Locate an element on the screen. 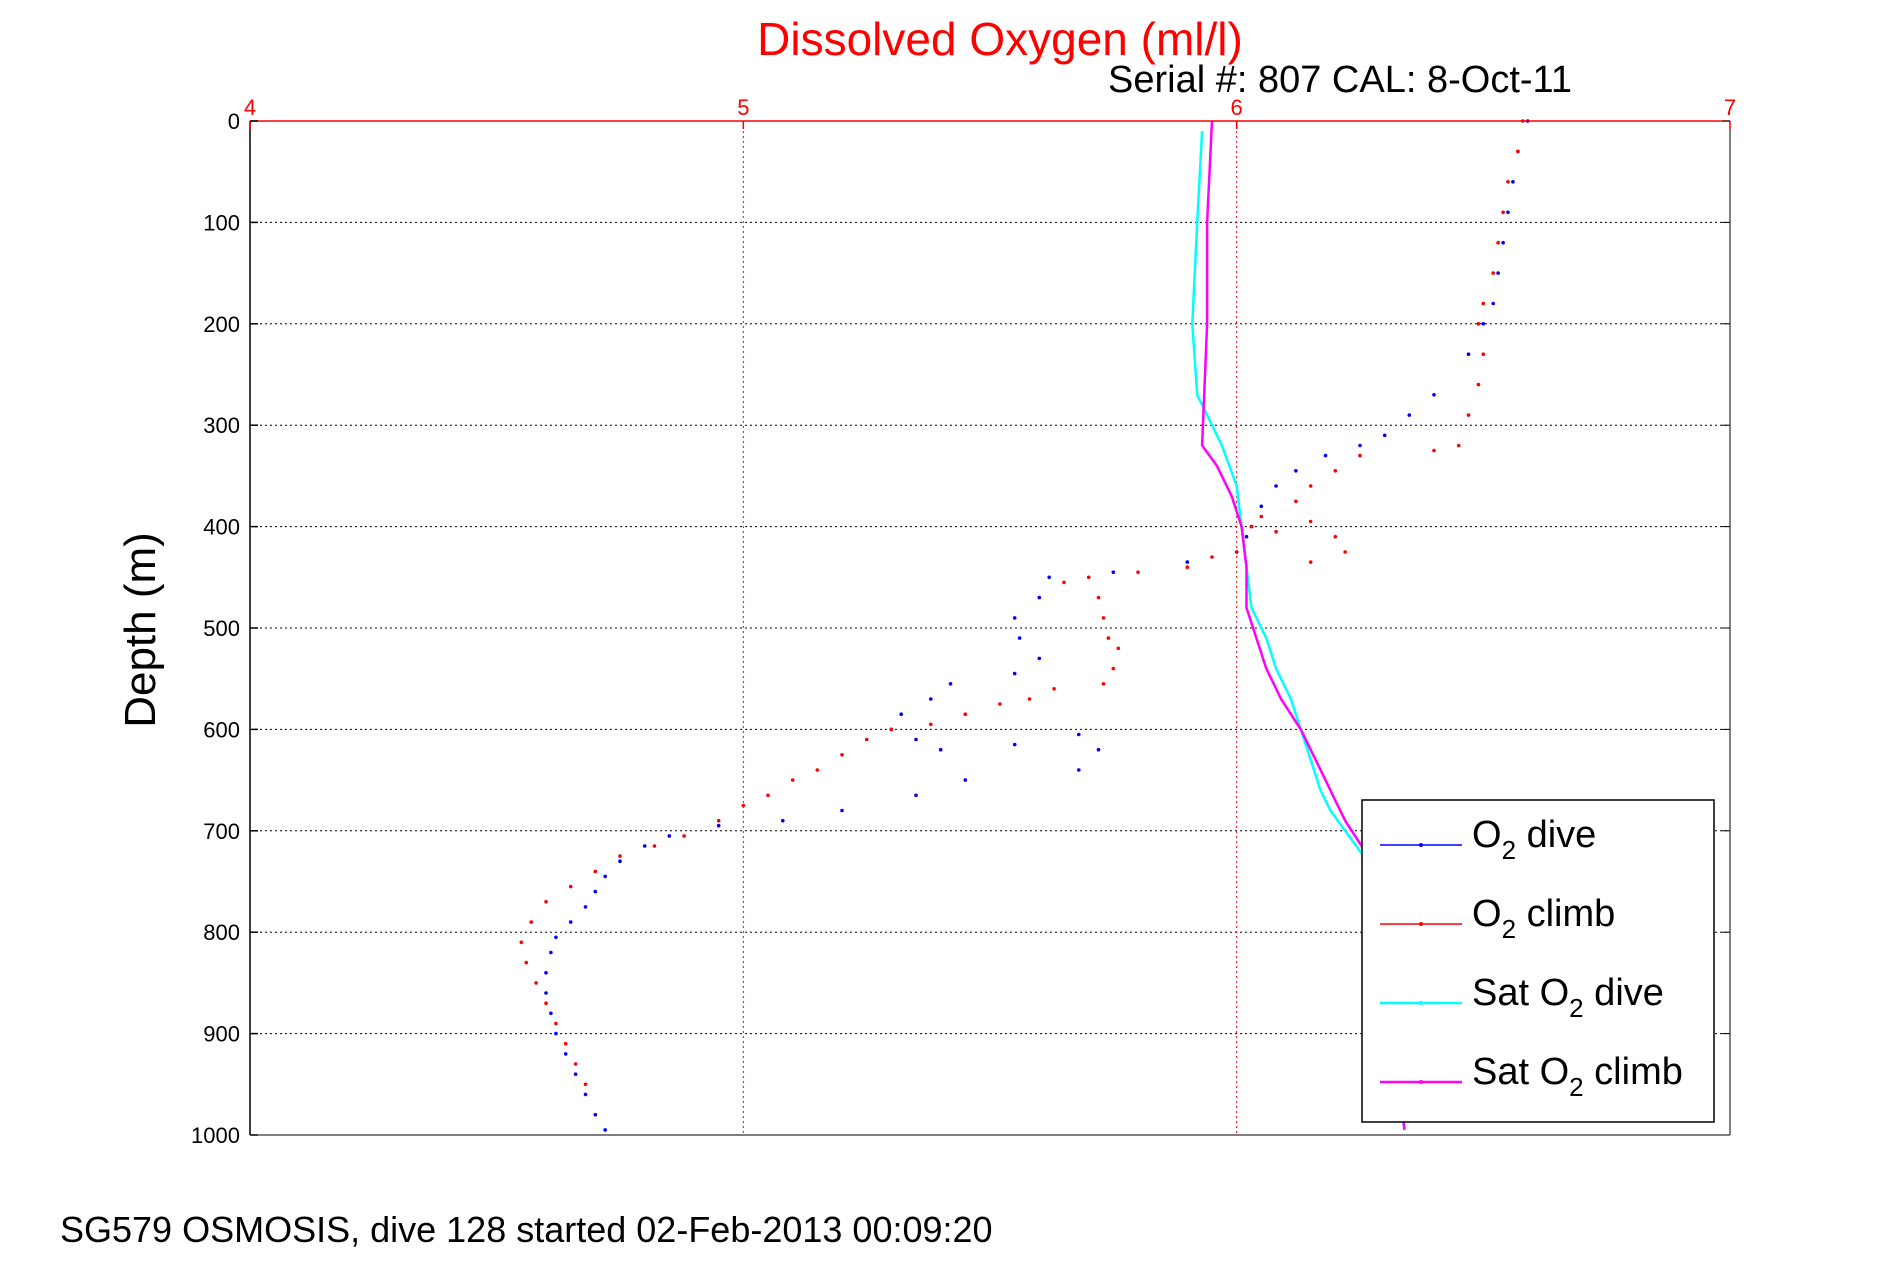  y-tick-label: 300 is located at coordinates (221, 425).